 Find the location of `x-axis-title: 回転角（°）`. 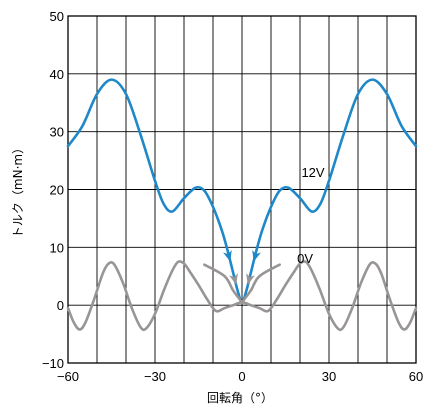

x-axis-title: 回転角（°） is located at coordinates (240, 398).